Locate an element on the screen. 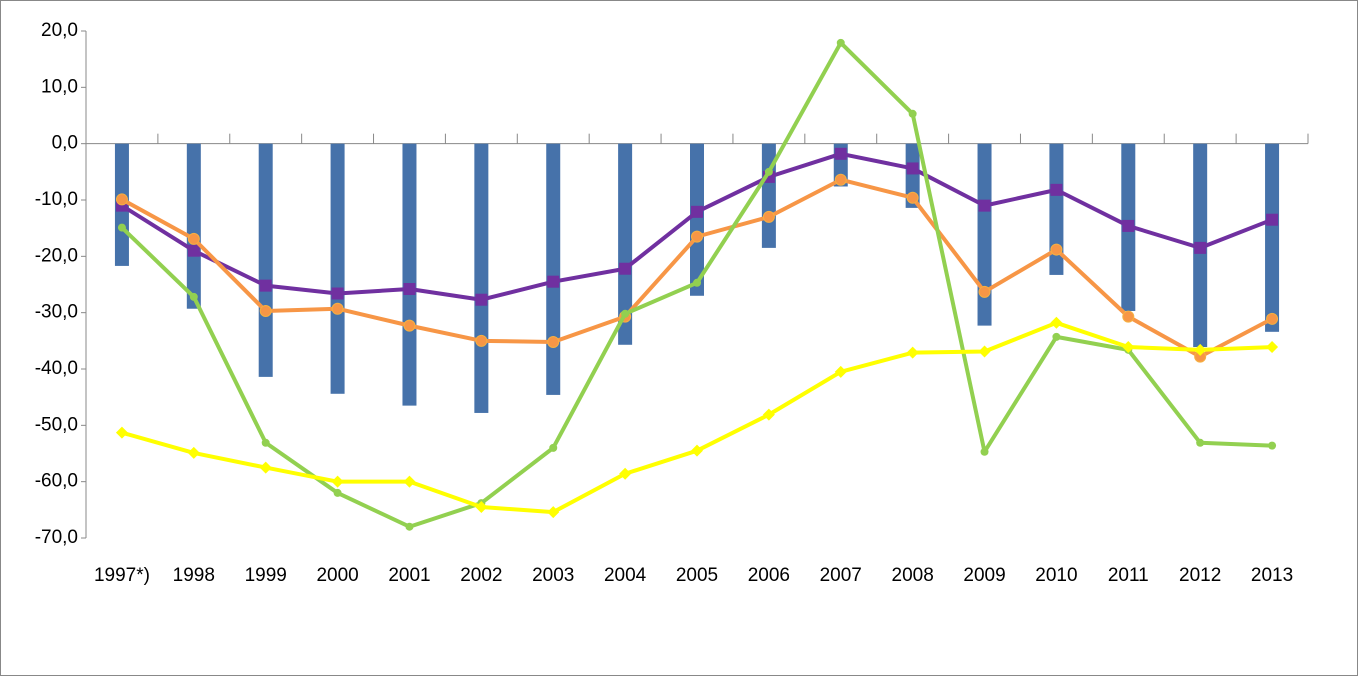 The width and height of the screenshot is (1359, 677). y-tick-label: 0,0 is located at coordinates (65, 143).